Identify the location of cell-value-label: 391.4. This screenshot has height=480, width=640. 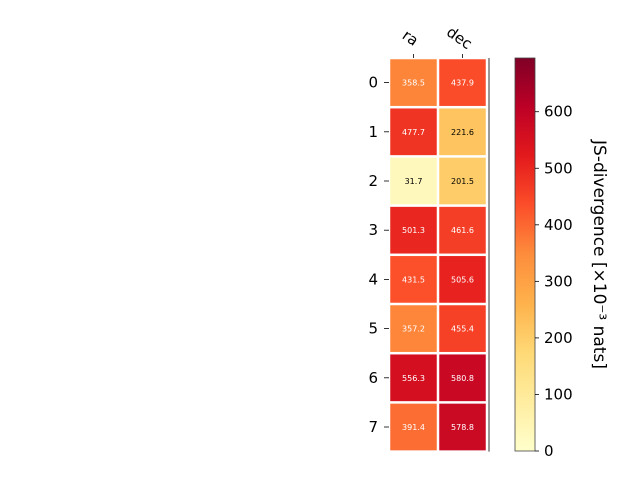
(413, 427).